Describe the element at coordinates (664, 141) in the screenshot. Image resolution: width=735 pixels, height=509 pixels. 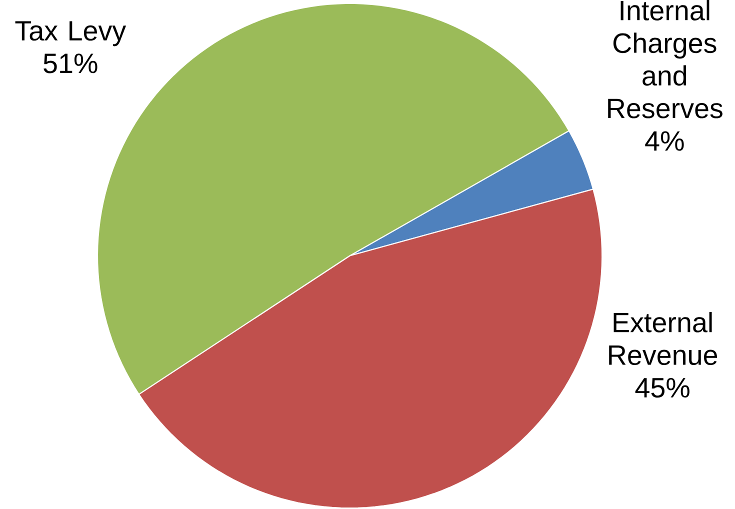
I see `data-label: 4%` at that location.